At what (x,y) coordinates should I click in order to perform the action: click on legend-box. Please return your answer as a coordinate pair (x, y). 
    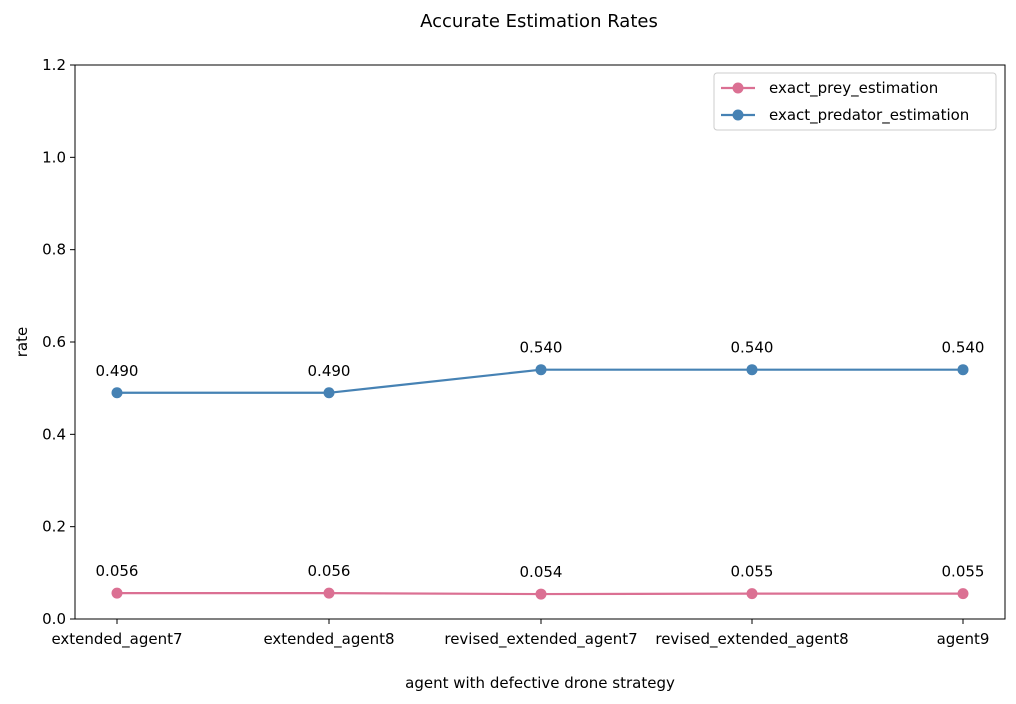
    Looking at the image, I should click on (855, 101).